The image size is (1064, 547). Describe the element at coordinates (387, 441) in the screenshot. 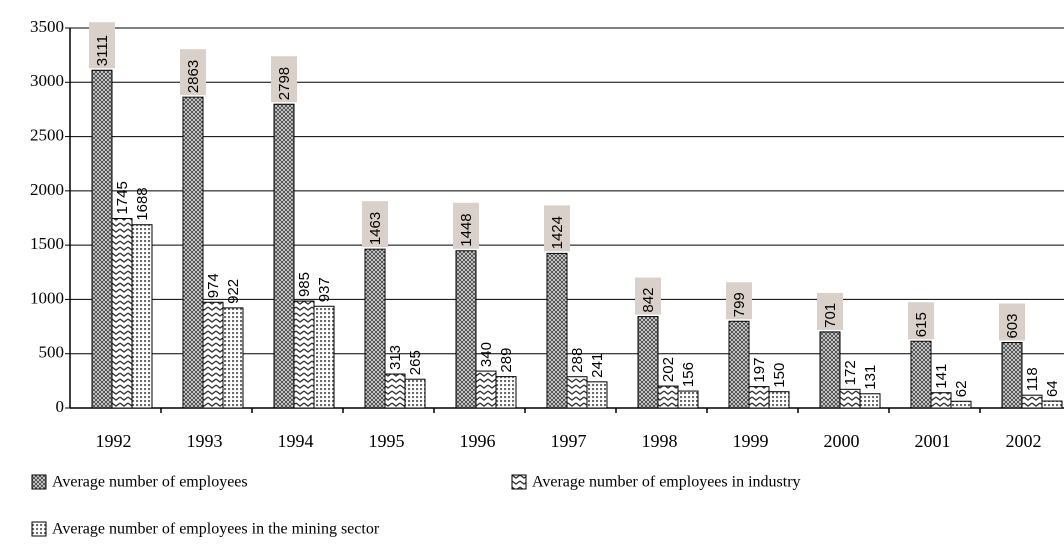

I see `x-tick-label: 1995` at that location.